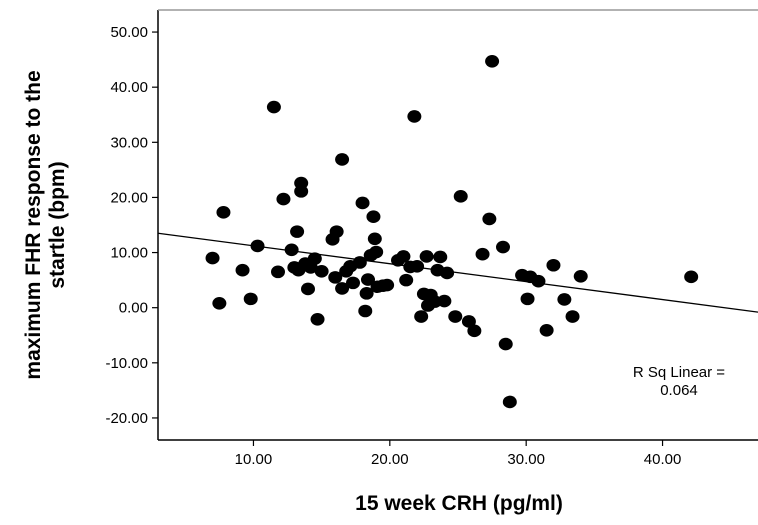 The width and height of the screenshot is (758, 525). Describe the element at coordinates (33, 224) in the screenshot. I see `y-axis-title-line-1: maximum FHR response to the` at that location.